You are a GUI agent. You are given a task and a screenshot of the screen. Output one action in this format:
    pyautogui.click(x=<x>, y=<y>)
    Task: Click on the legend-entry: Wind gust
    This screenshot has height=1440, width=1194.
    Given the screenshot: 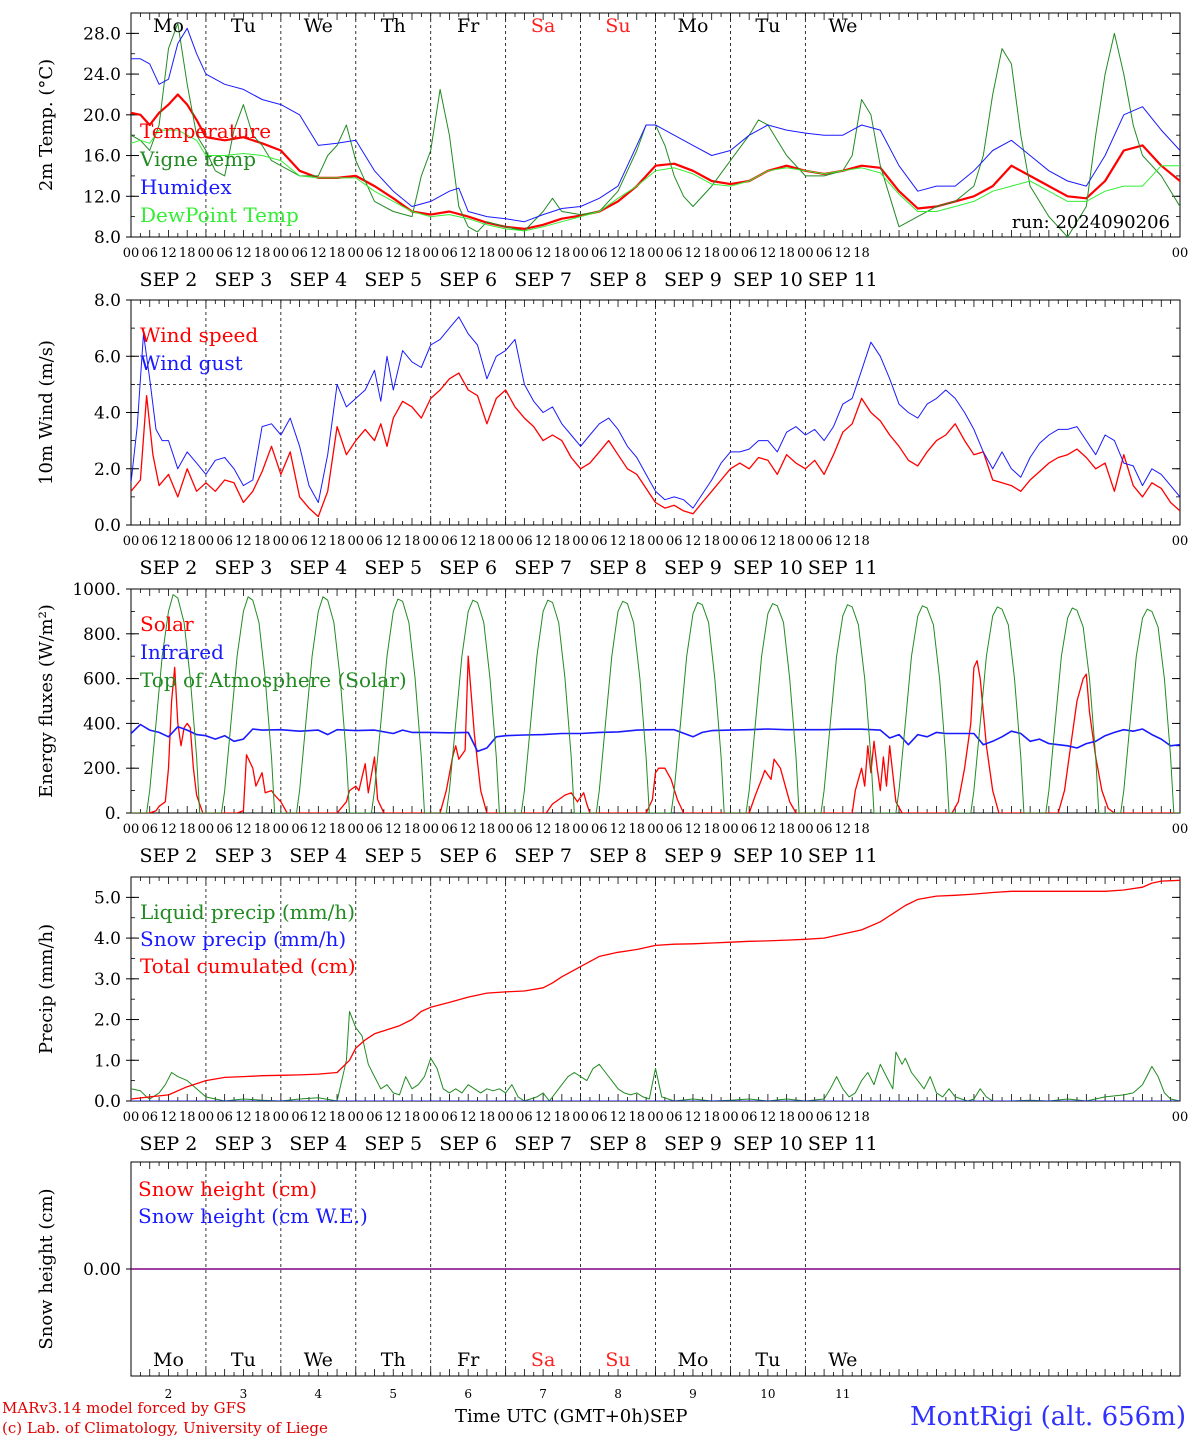 What is the action you would take?
    pyautogui.click(x=191, y=363)
    